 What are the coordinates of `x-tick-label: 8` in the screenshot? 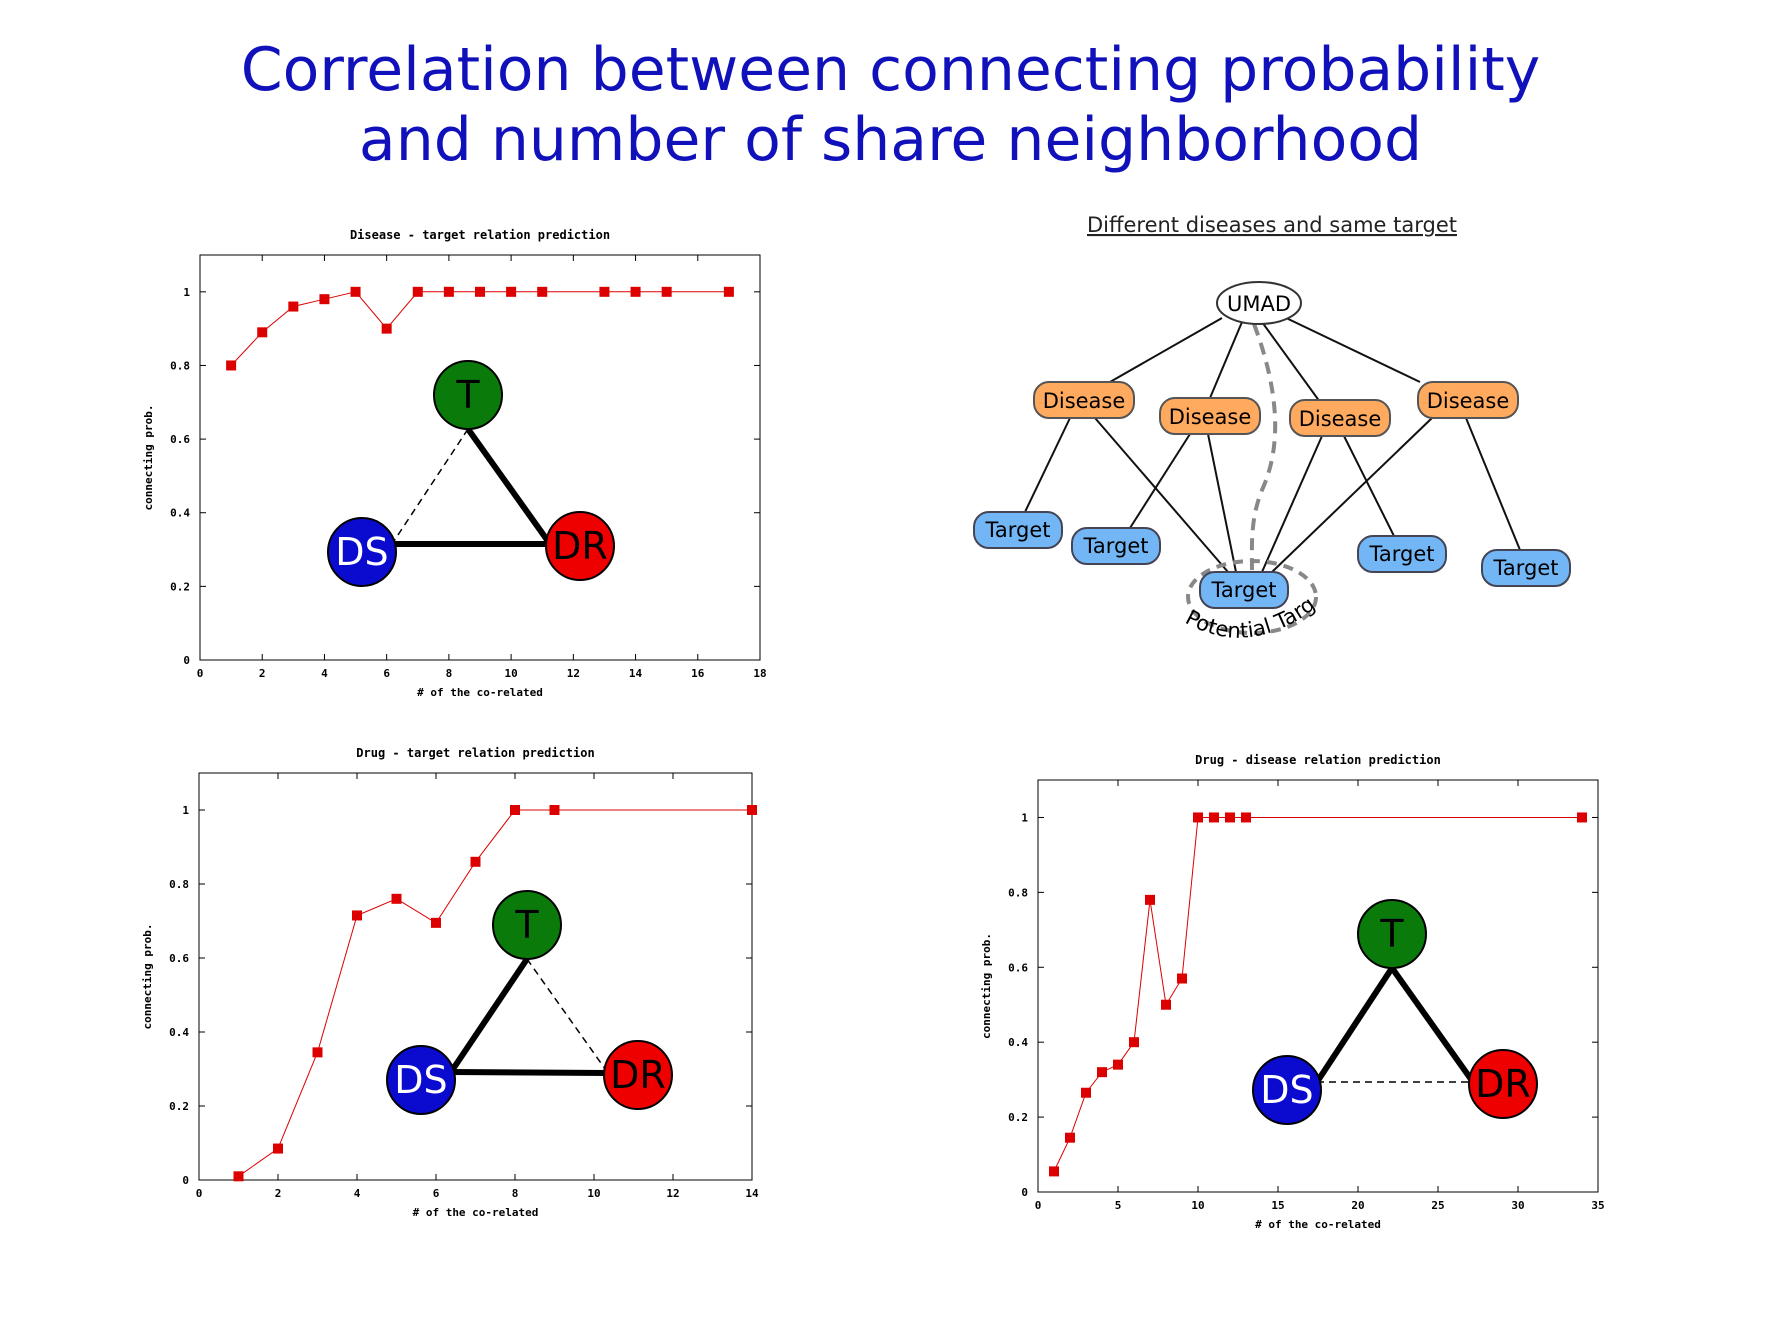 It's located at (449, 673).